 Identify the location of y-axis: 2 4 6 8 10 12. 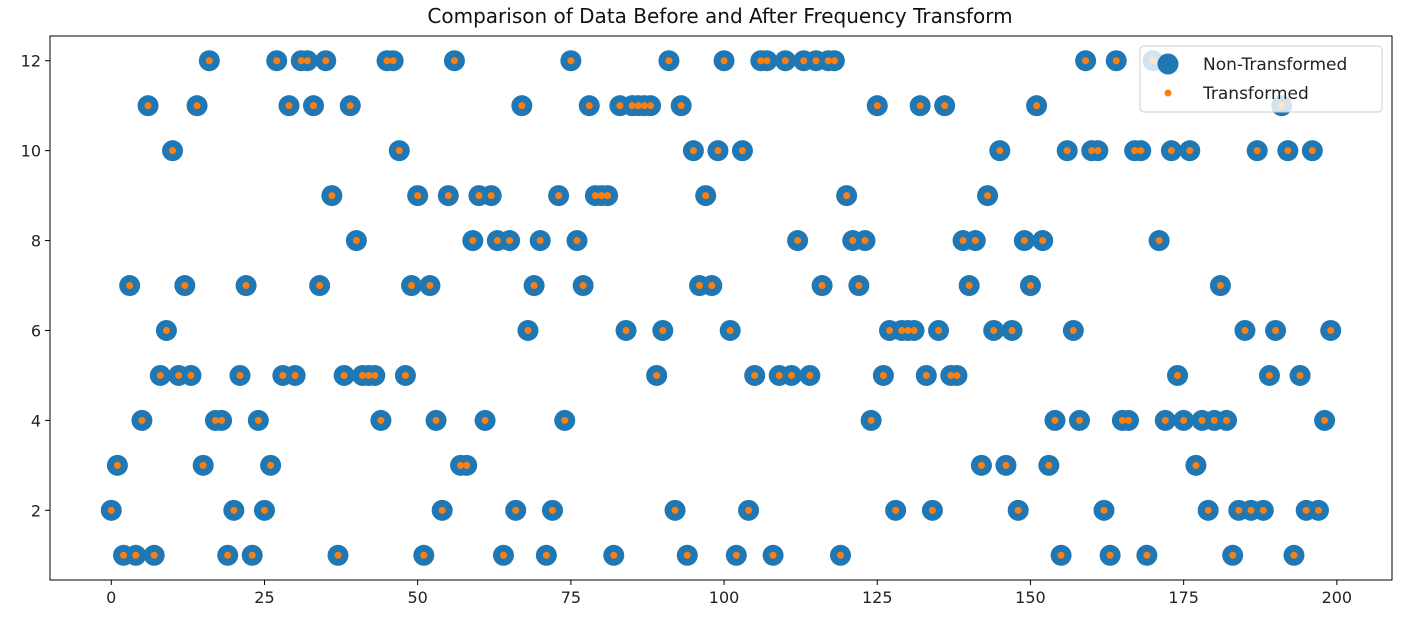
(35, 286).